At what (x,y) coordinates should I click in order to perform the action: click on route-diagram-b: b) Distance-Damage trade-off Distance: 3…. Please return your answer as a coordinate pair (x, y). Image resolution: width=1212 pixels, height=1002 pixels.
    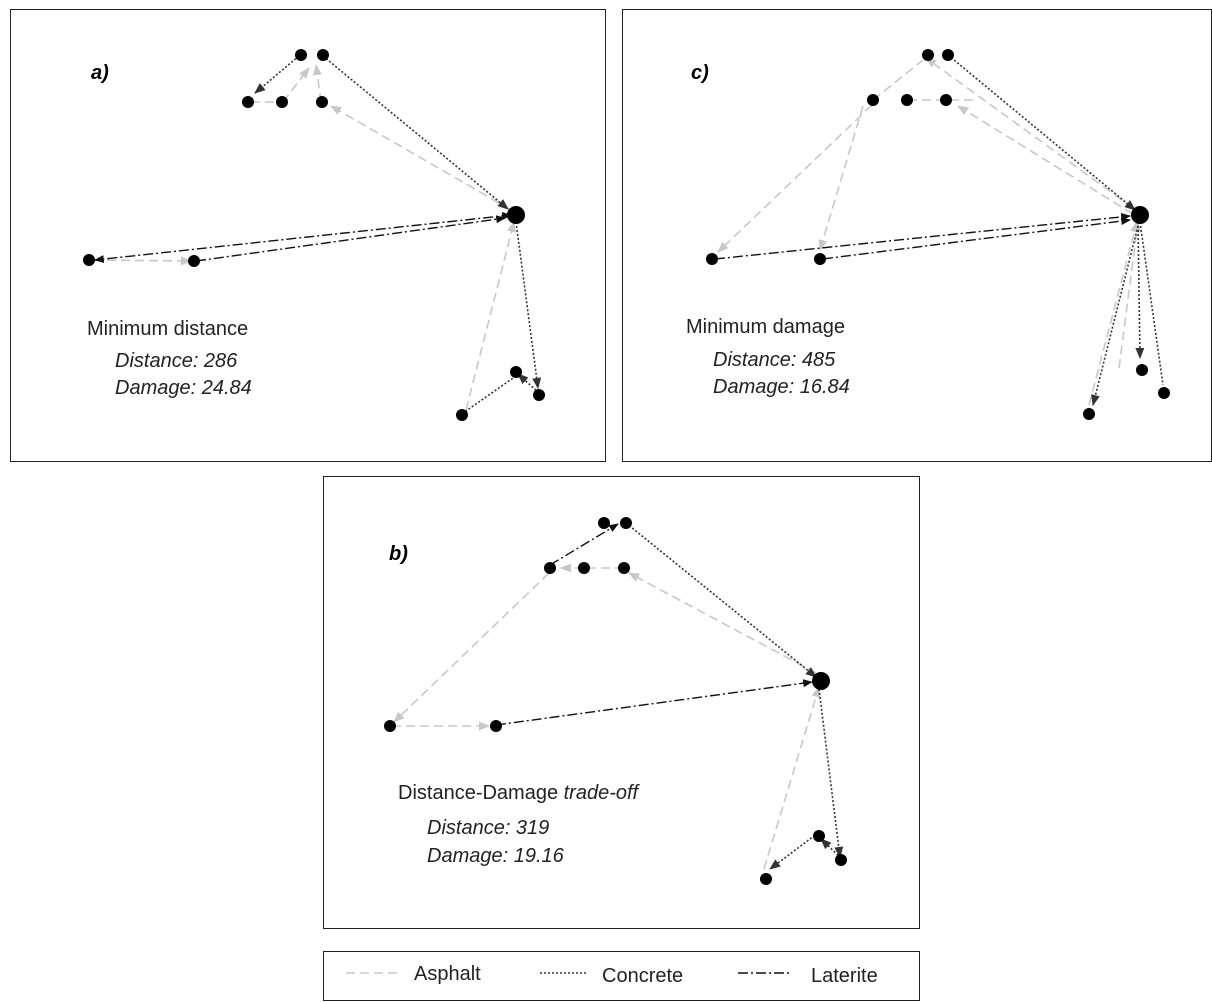
    Looking at the image, I should click on (615, 701).